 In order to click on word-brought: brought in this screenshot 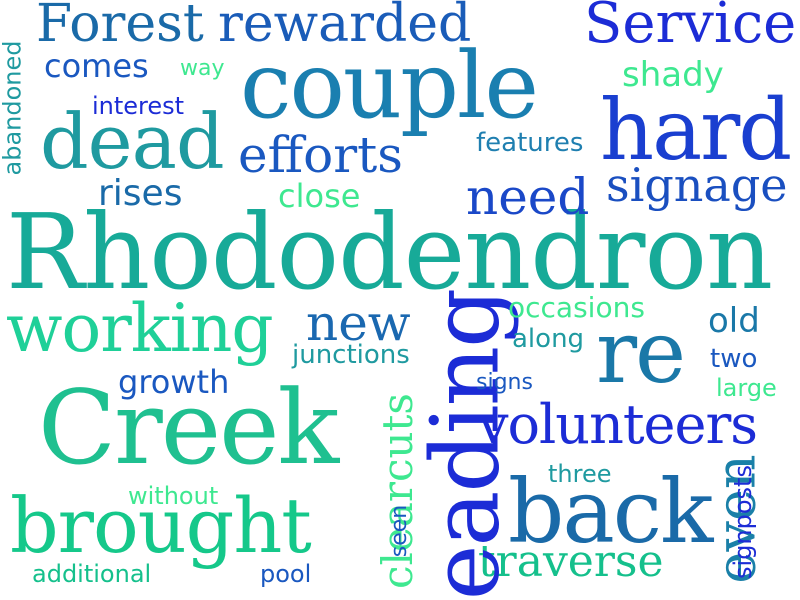, I will do `click(161, 525)`.